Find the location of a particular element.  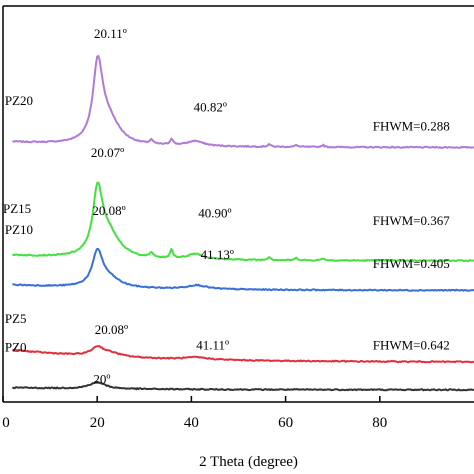

x-tick-label: 60 is located at coordinates (285, 423).